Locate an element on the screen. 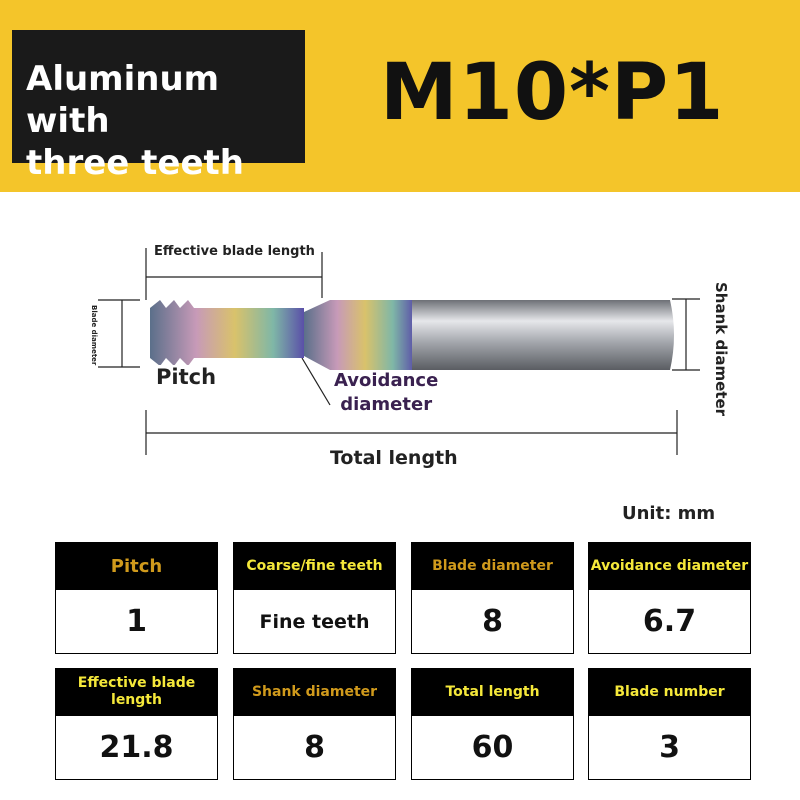  spec-cell: Effective blade length 21.8 is located at coordinates (136, 724).